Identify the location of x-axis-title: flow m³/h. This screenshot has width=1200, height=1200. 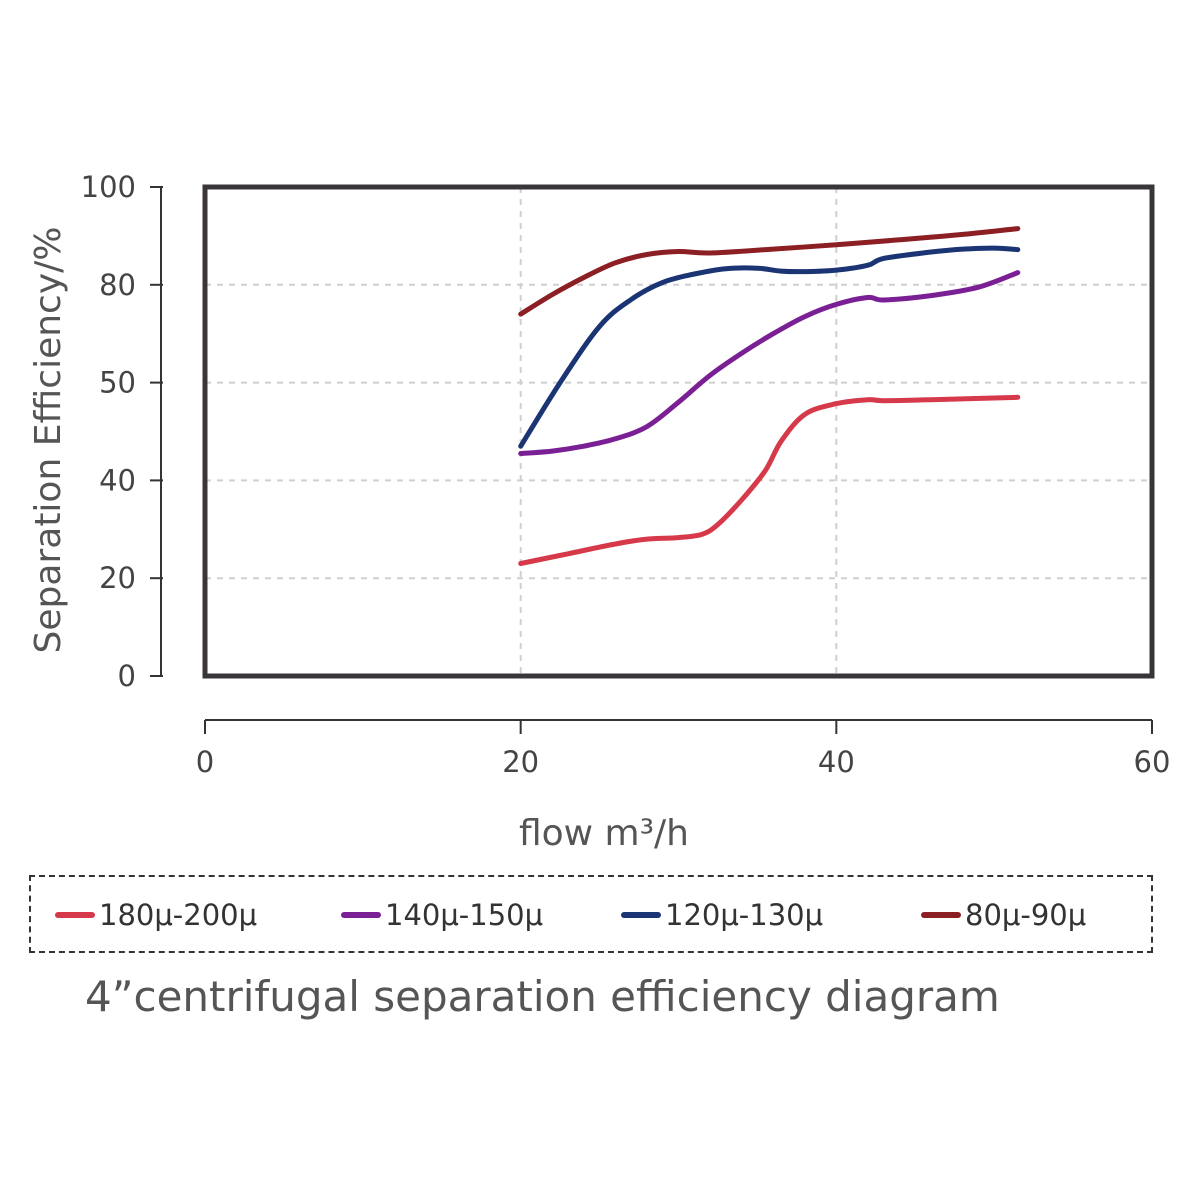
(604, 833).